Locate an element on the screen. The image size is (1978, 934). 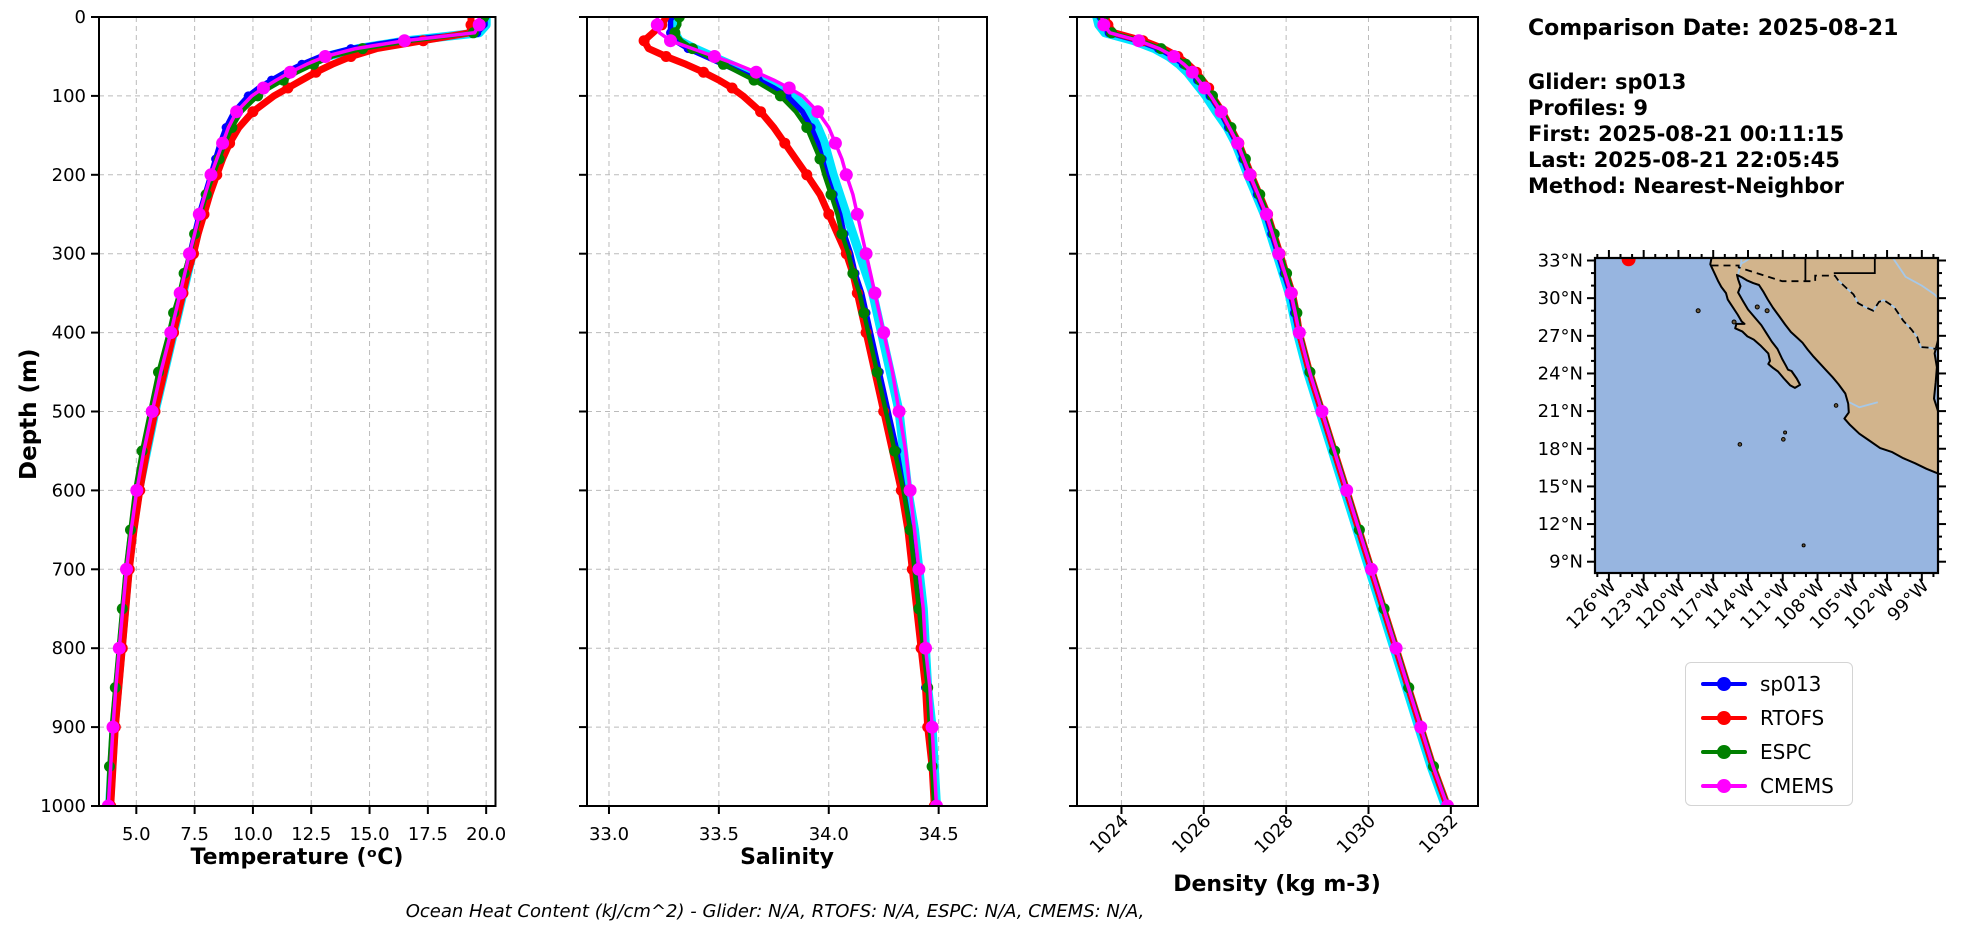
map-lat-label: 30°N is located at coordinates (1560, 298).